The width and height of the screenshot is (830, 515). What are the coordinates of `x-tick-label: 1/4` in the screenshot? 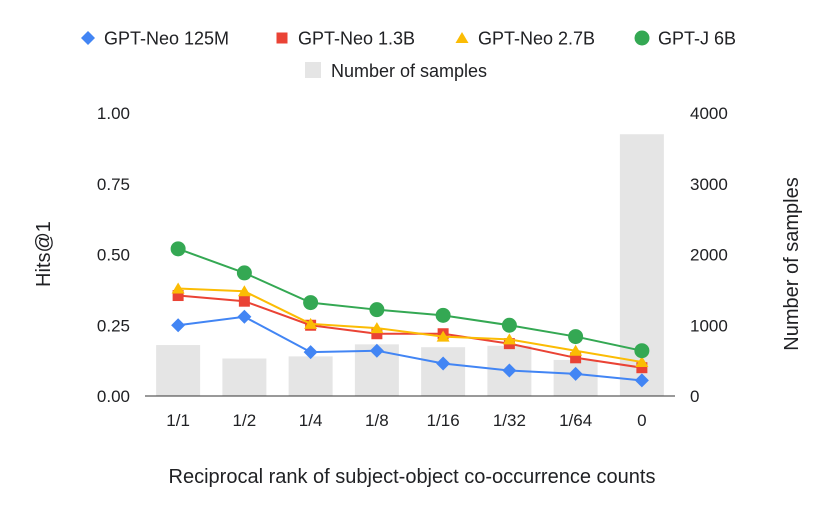 It's located at (311, 420).